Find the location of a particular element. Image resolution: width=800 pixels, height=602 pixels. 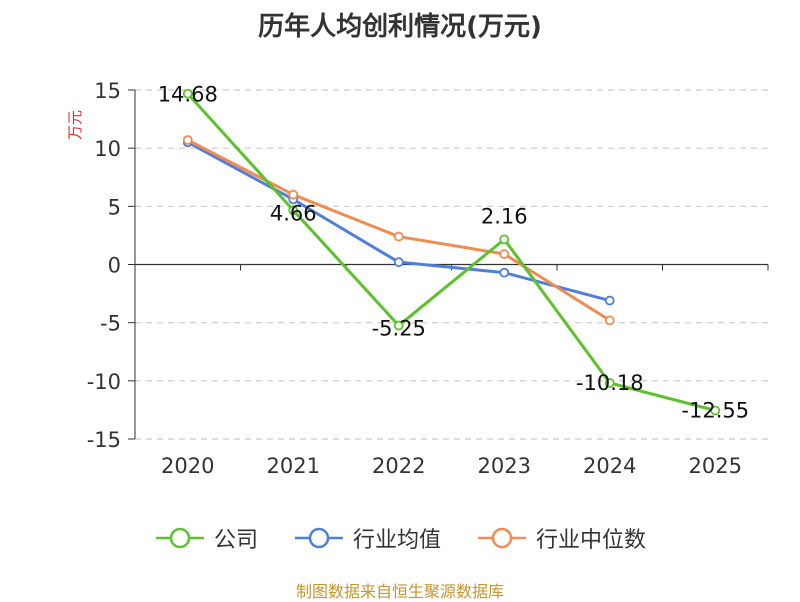

legend-item-company: 公司 is located at coordinates (206, 538).